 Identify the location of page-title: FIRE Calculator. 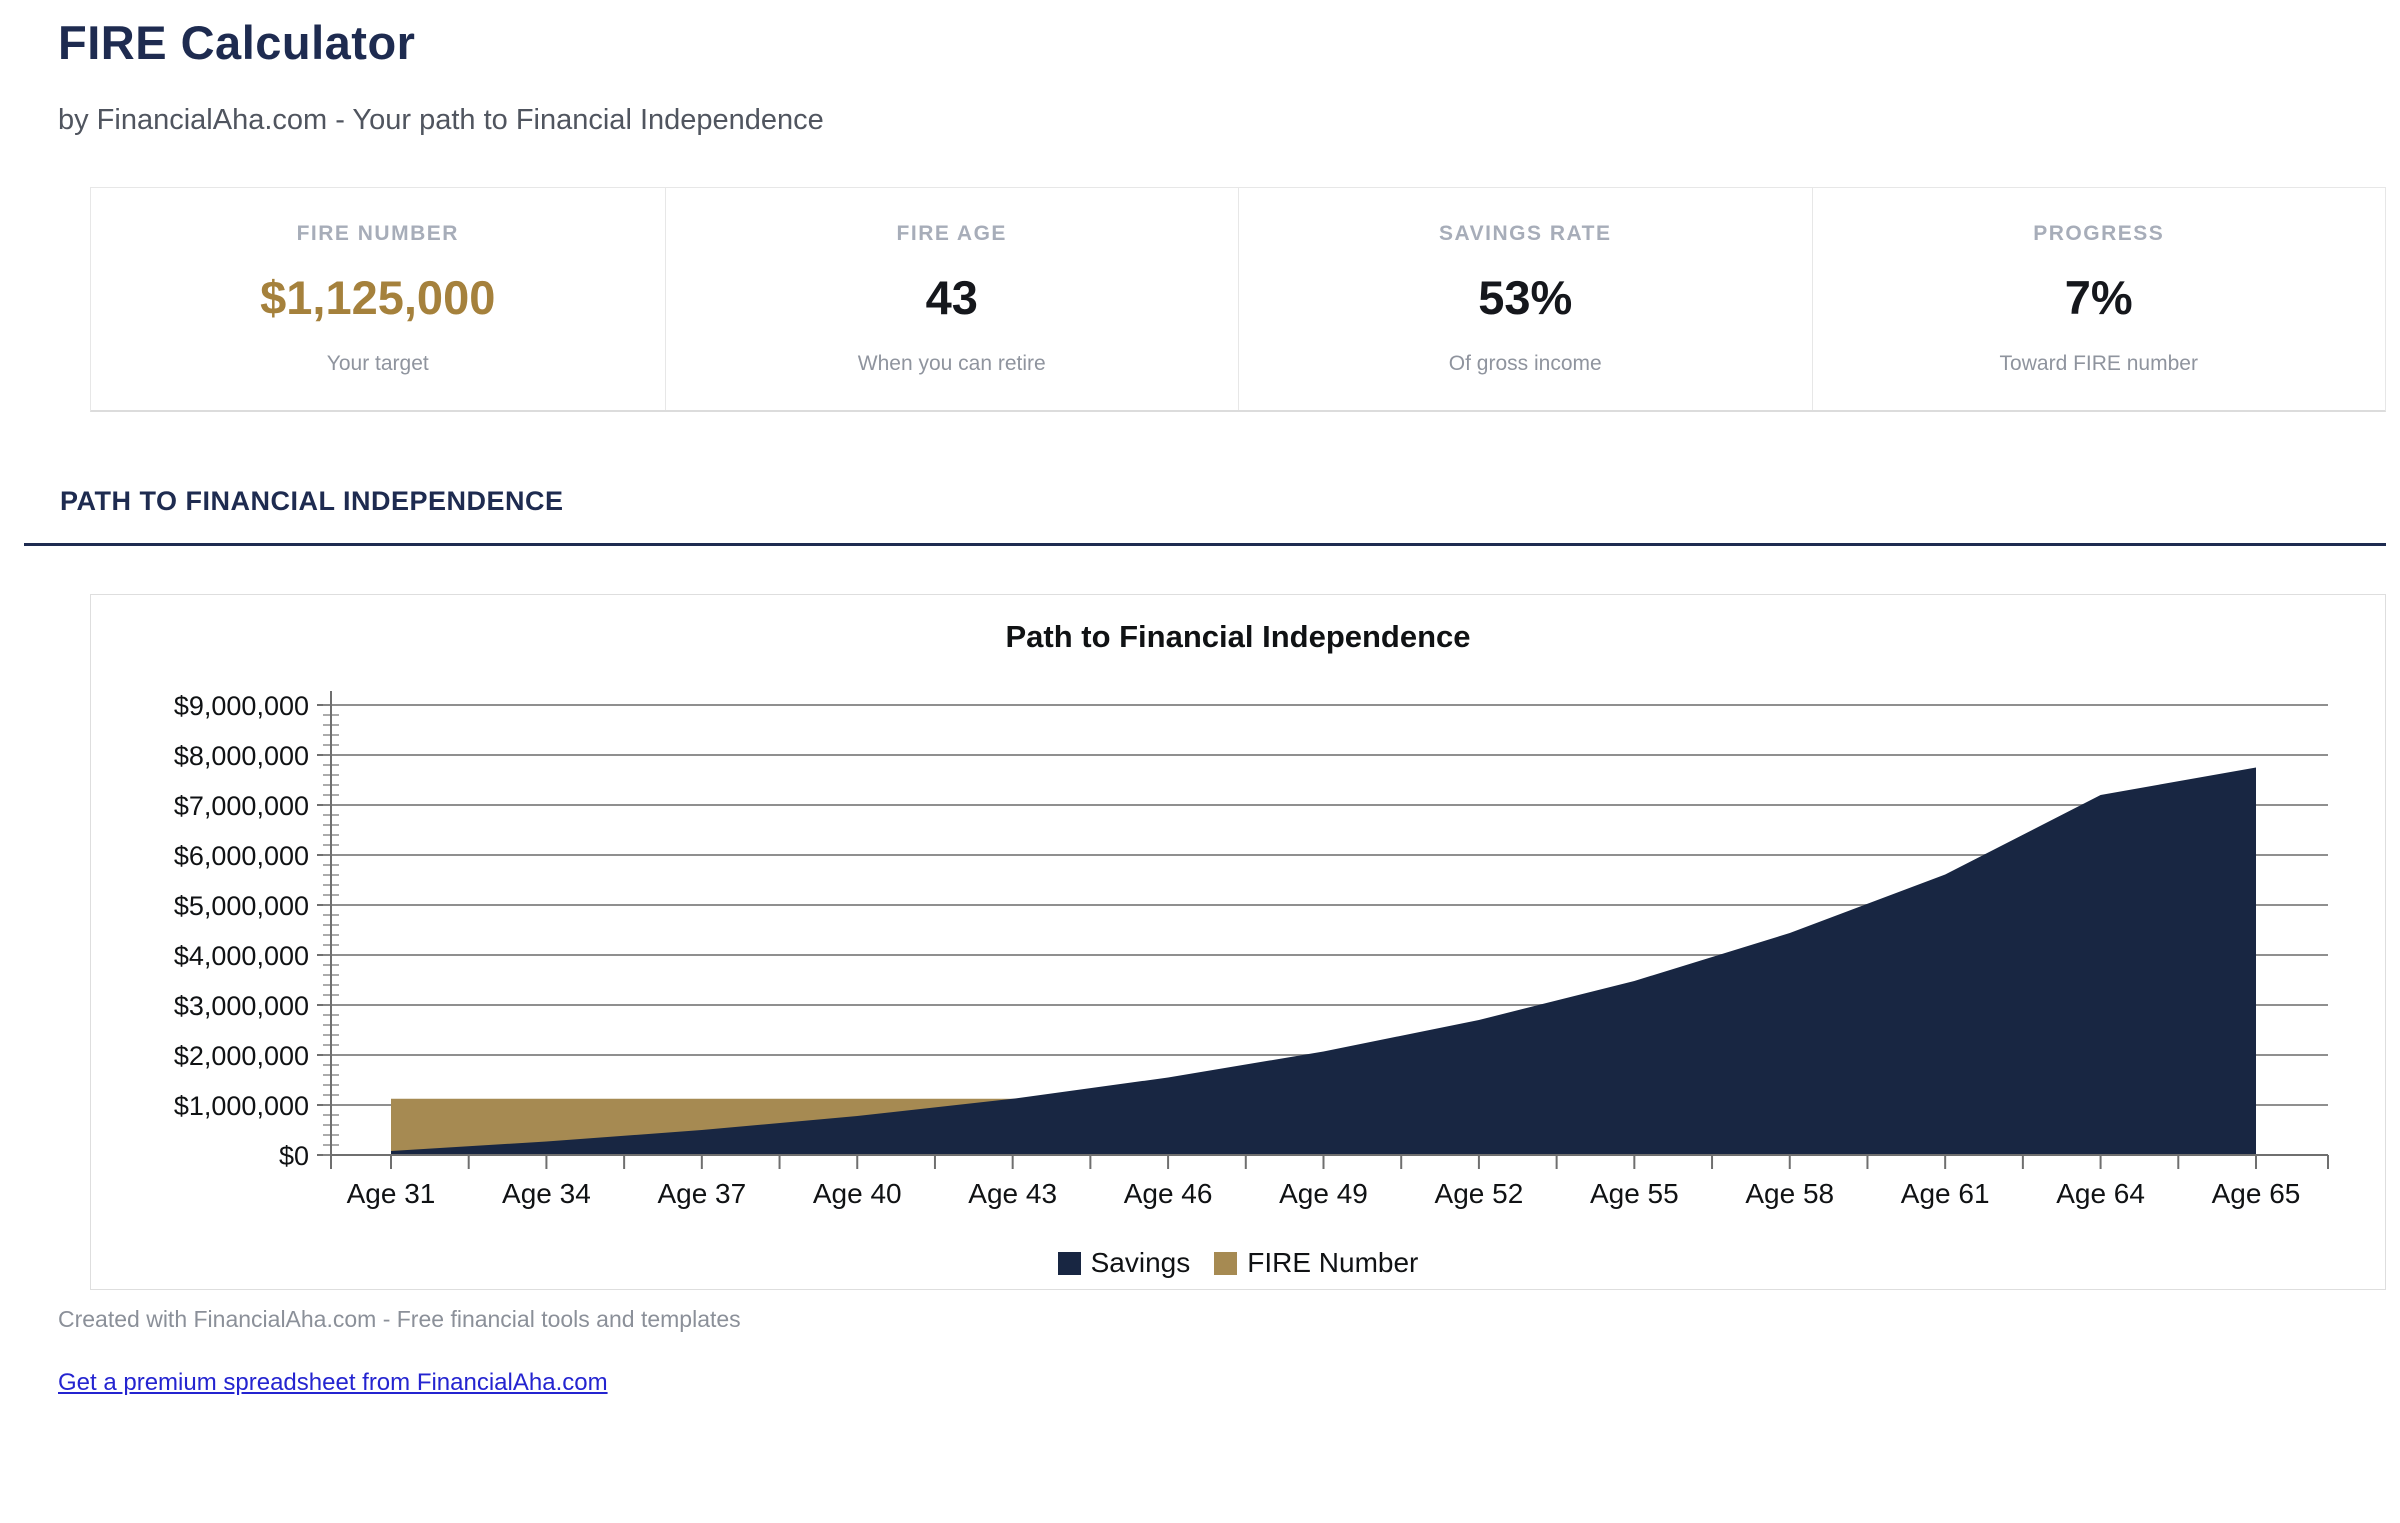
(237, 42).